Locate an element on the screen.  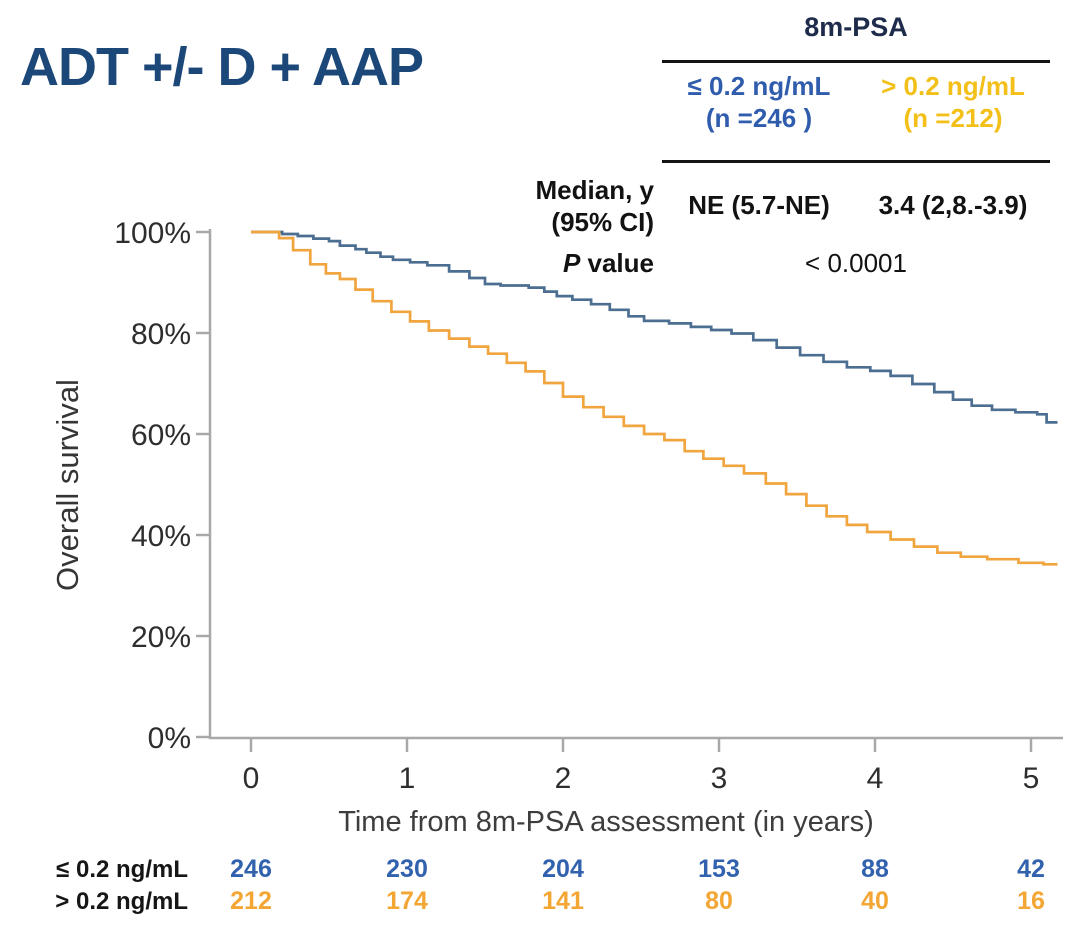
x-tick-label: 1 is located at coordinates (407, 778).